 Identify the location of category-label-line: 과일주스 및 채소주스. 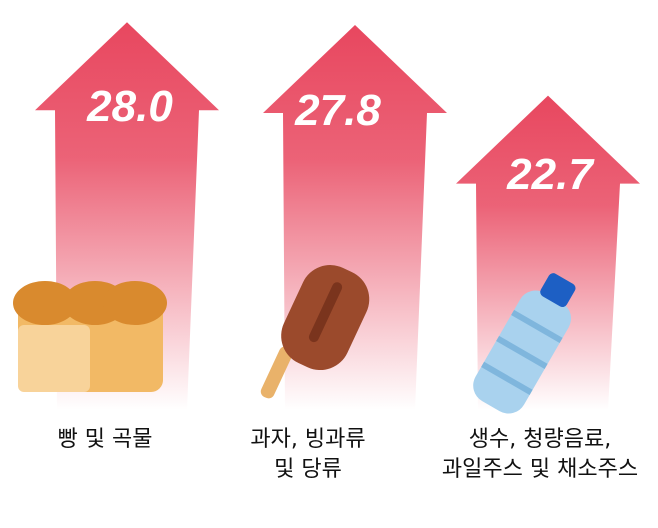
(540, 469).